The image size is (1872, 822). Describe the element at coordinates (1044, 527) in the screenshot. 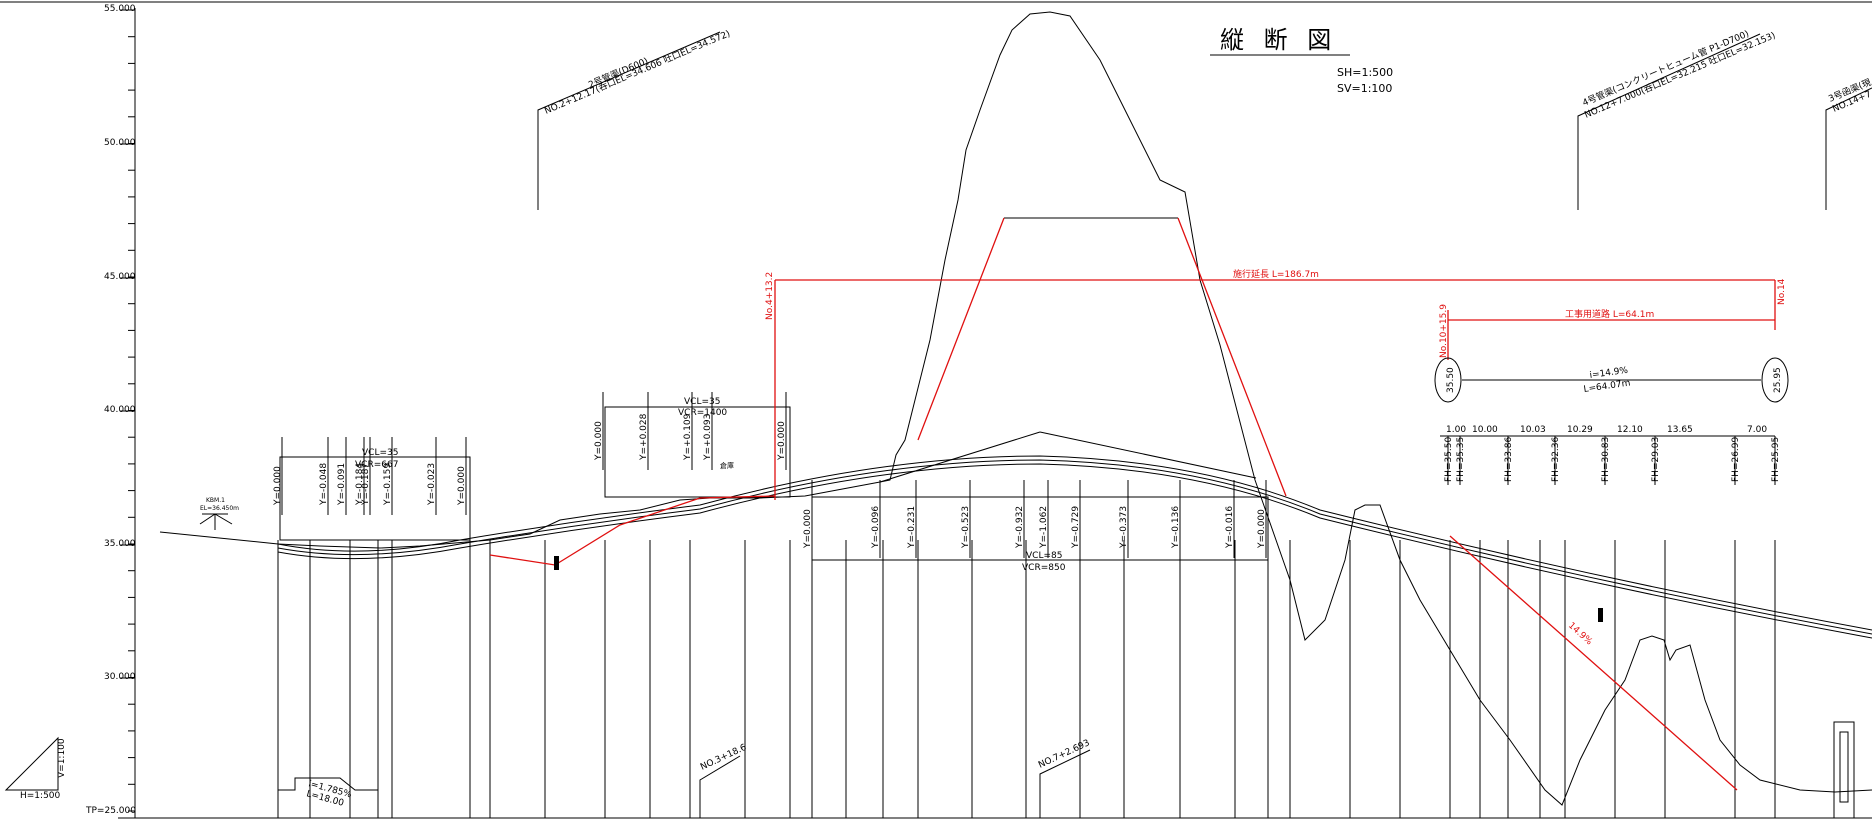

I see `offset-label: Y=-1.062` at that location.